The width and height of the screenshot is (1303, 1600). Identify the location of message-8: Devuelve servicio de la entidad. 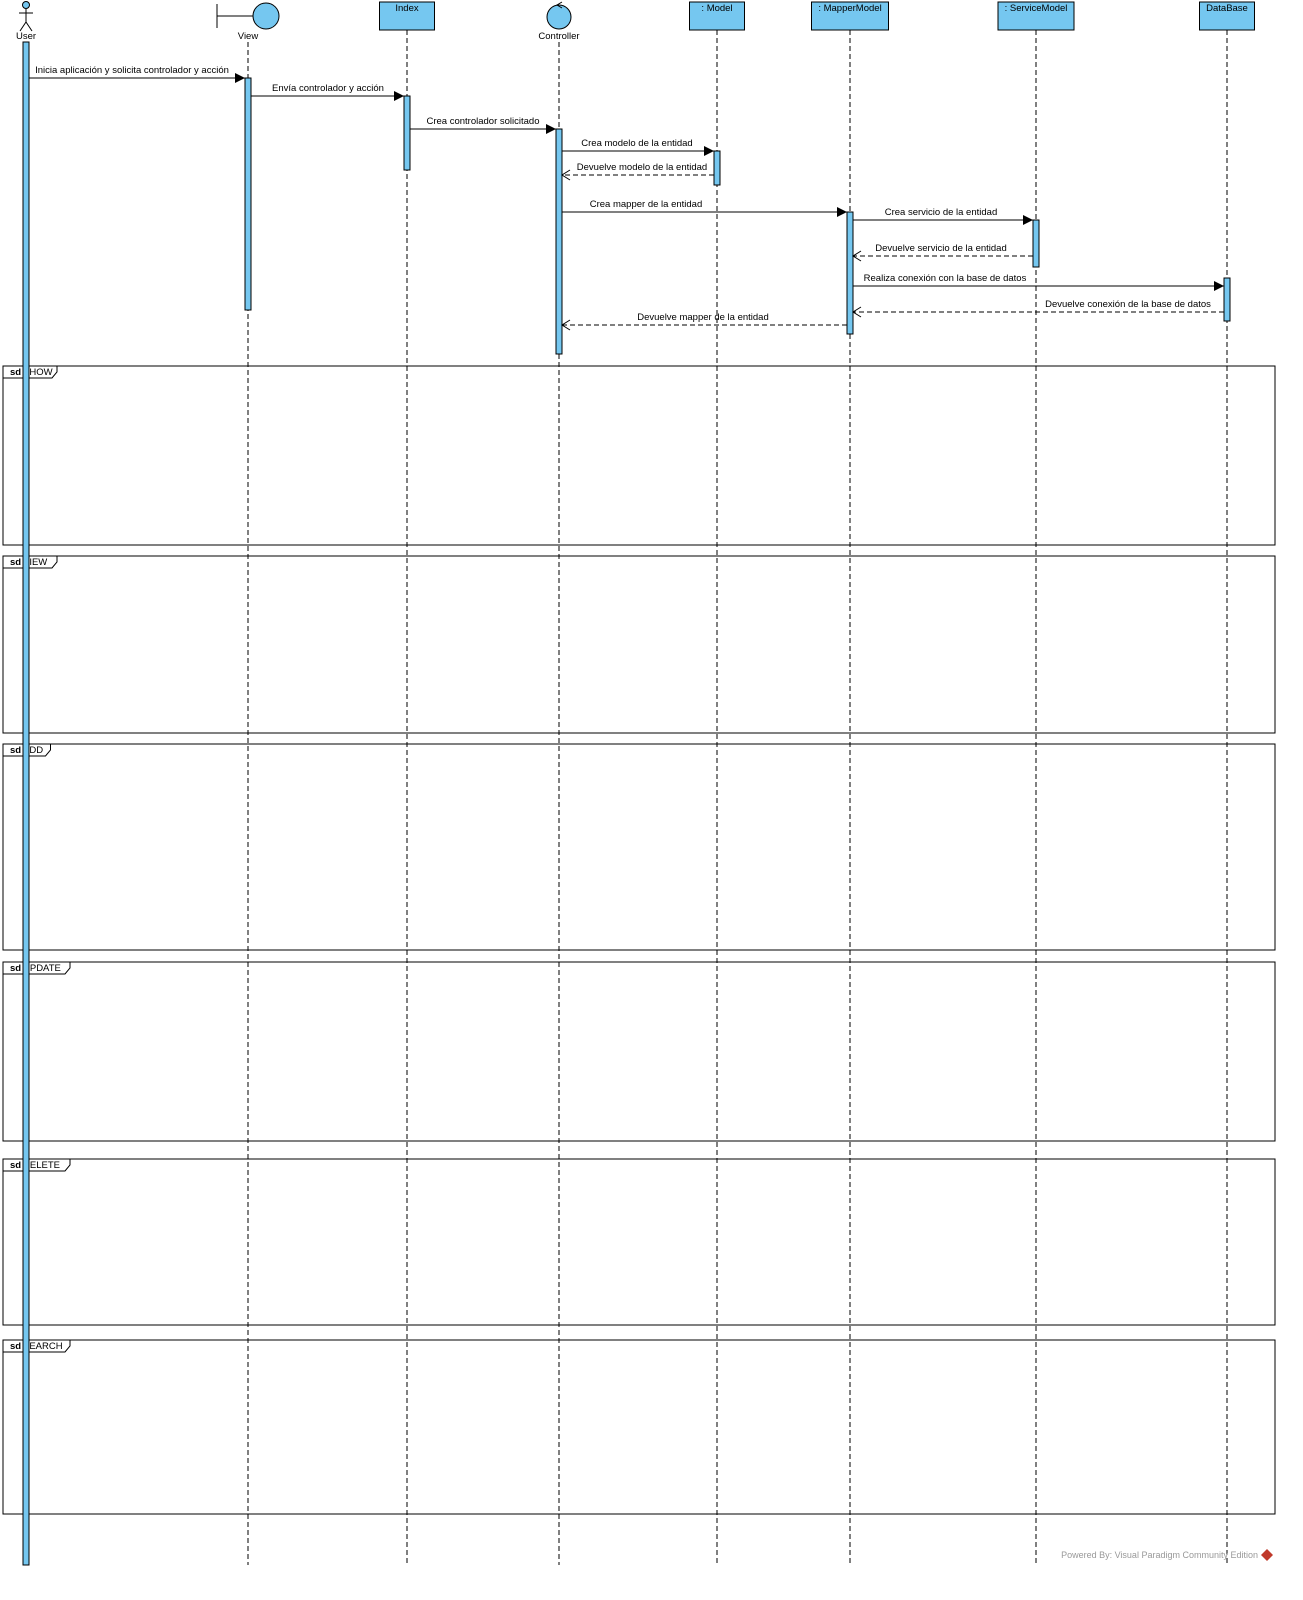
(942, 252).